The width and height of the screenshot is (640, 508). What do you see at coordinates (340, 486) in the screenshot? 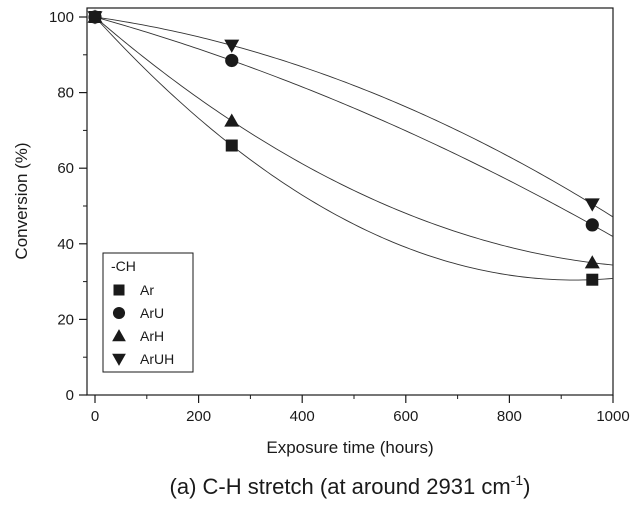
I see `caption-main: (a) C-H stretch (at around 2931 cm` at bounding box center [340, 486].